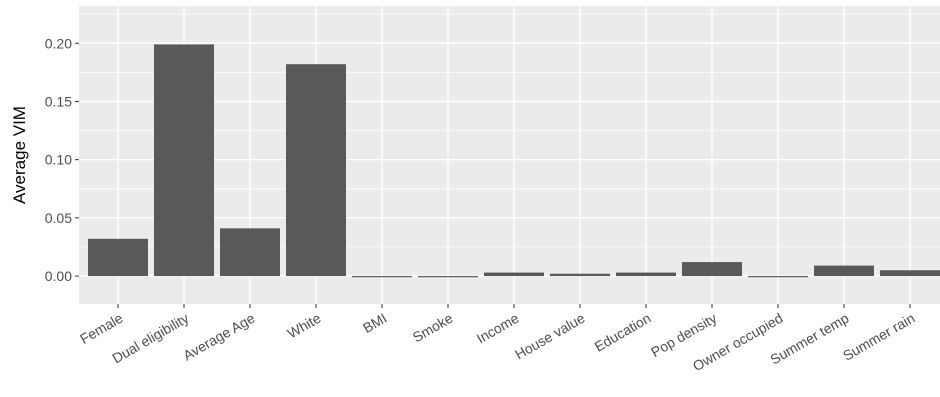 The image size is (940, 397). I want to click on bar-dual-eligibility, so click(184, 160).